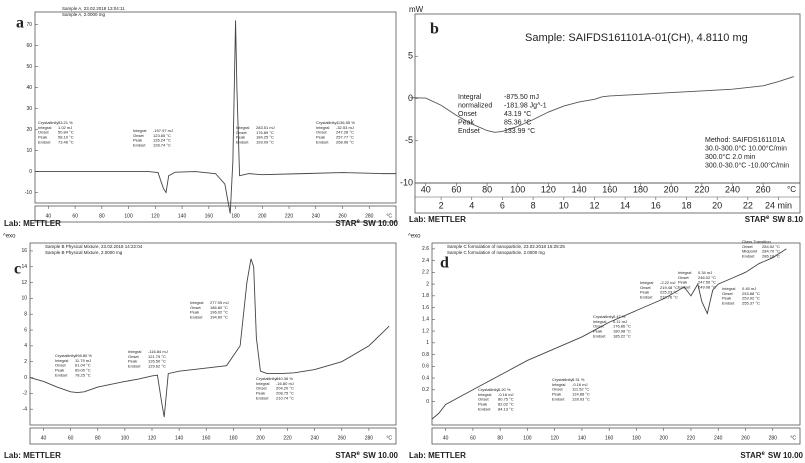  I want to click on x-axis-strip, so click(616, 436).